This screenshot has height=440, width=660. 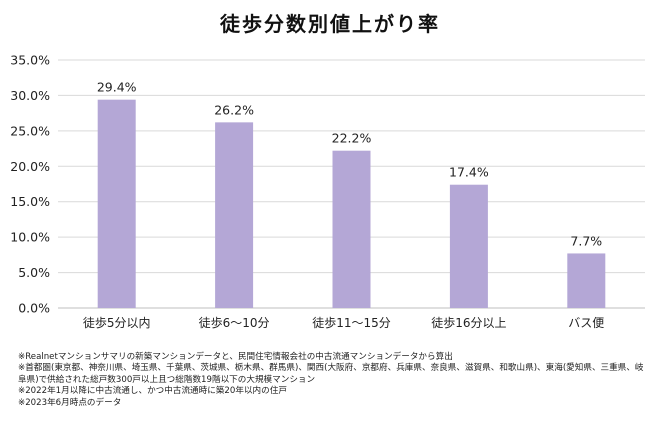 I want to click on x-tick-label: 徒歩16分以上, so click(x=468, y=322).